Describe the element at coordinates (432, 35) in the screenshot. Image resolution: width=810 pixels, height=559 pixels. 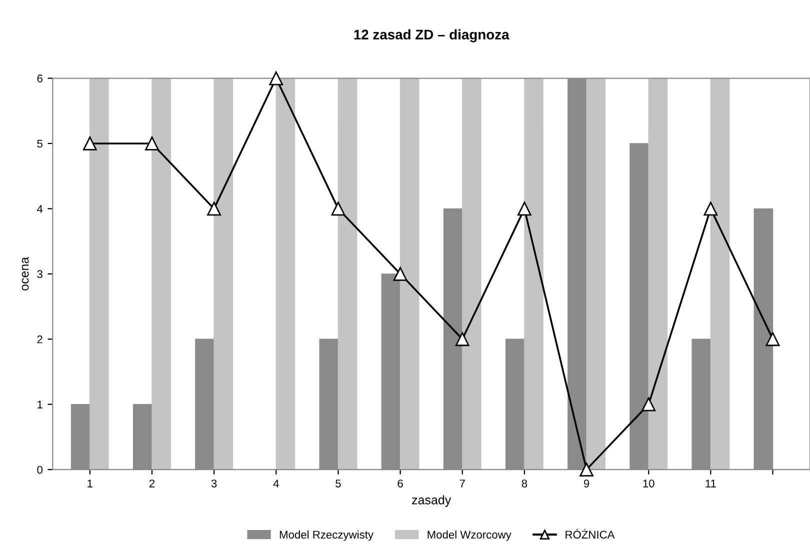
I see `chart-title: 12 zasad ZD – diagnoza` at that location.